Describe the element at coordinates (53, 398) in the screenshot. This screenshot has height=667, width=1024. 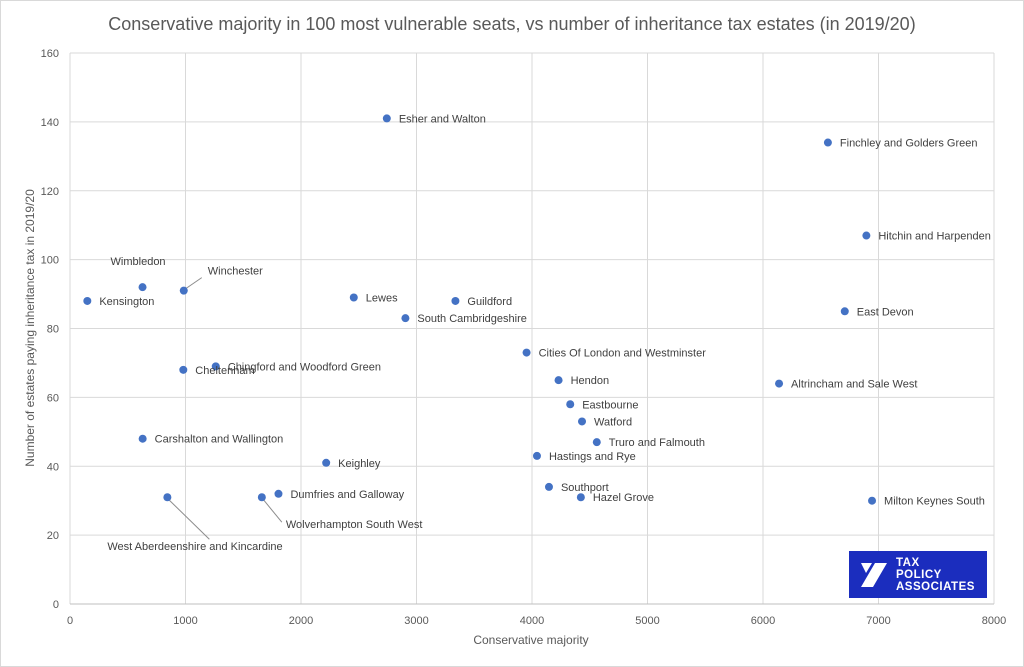
I see `y-tick-label: 60` at that location.